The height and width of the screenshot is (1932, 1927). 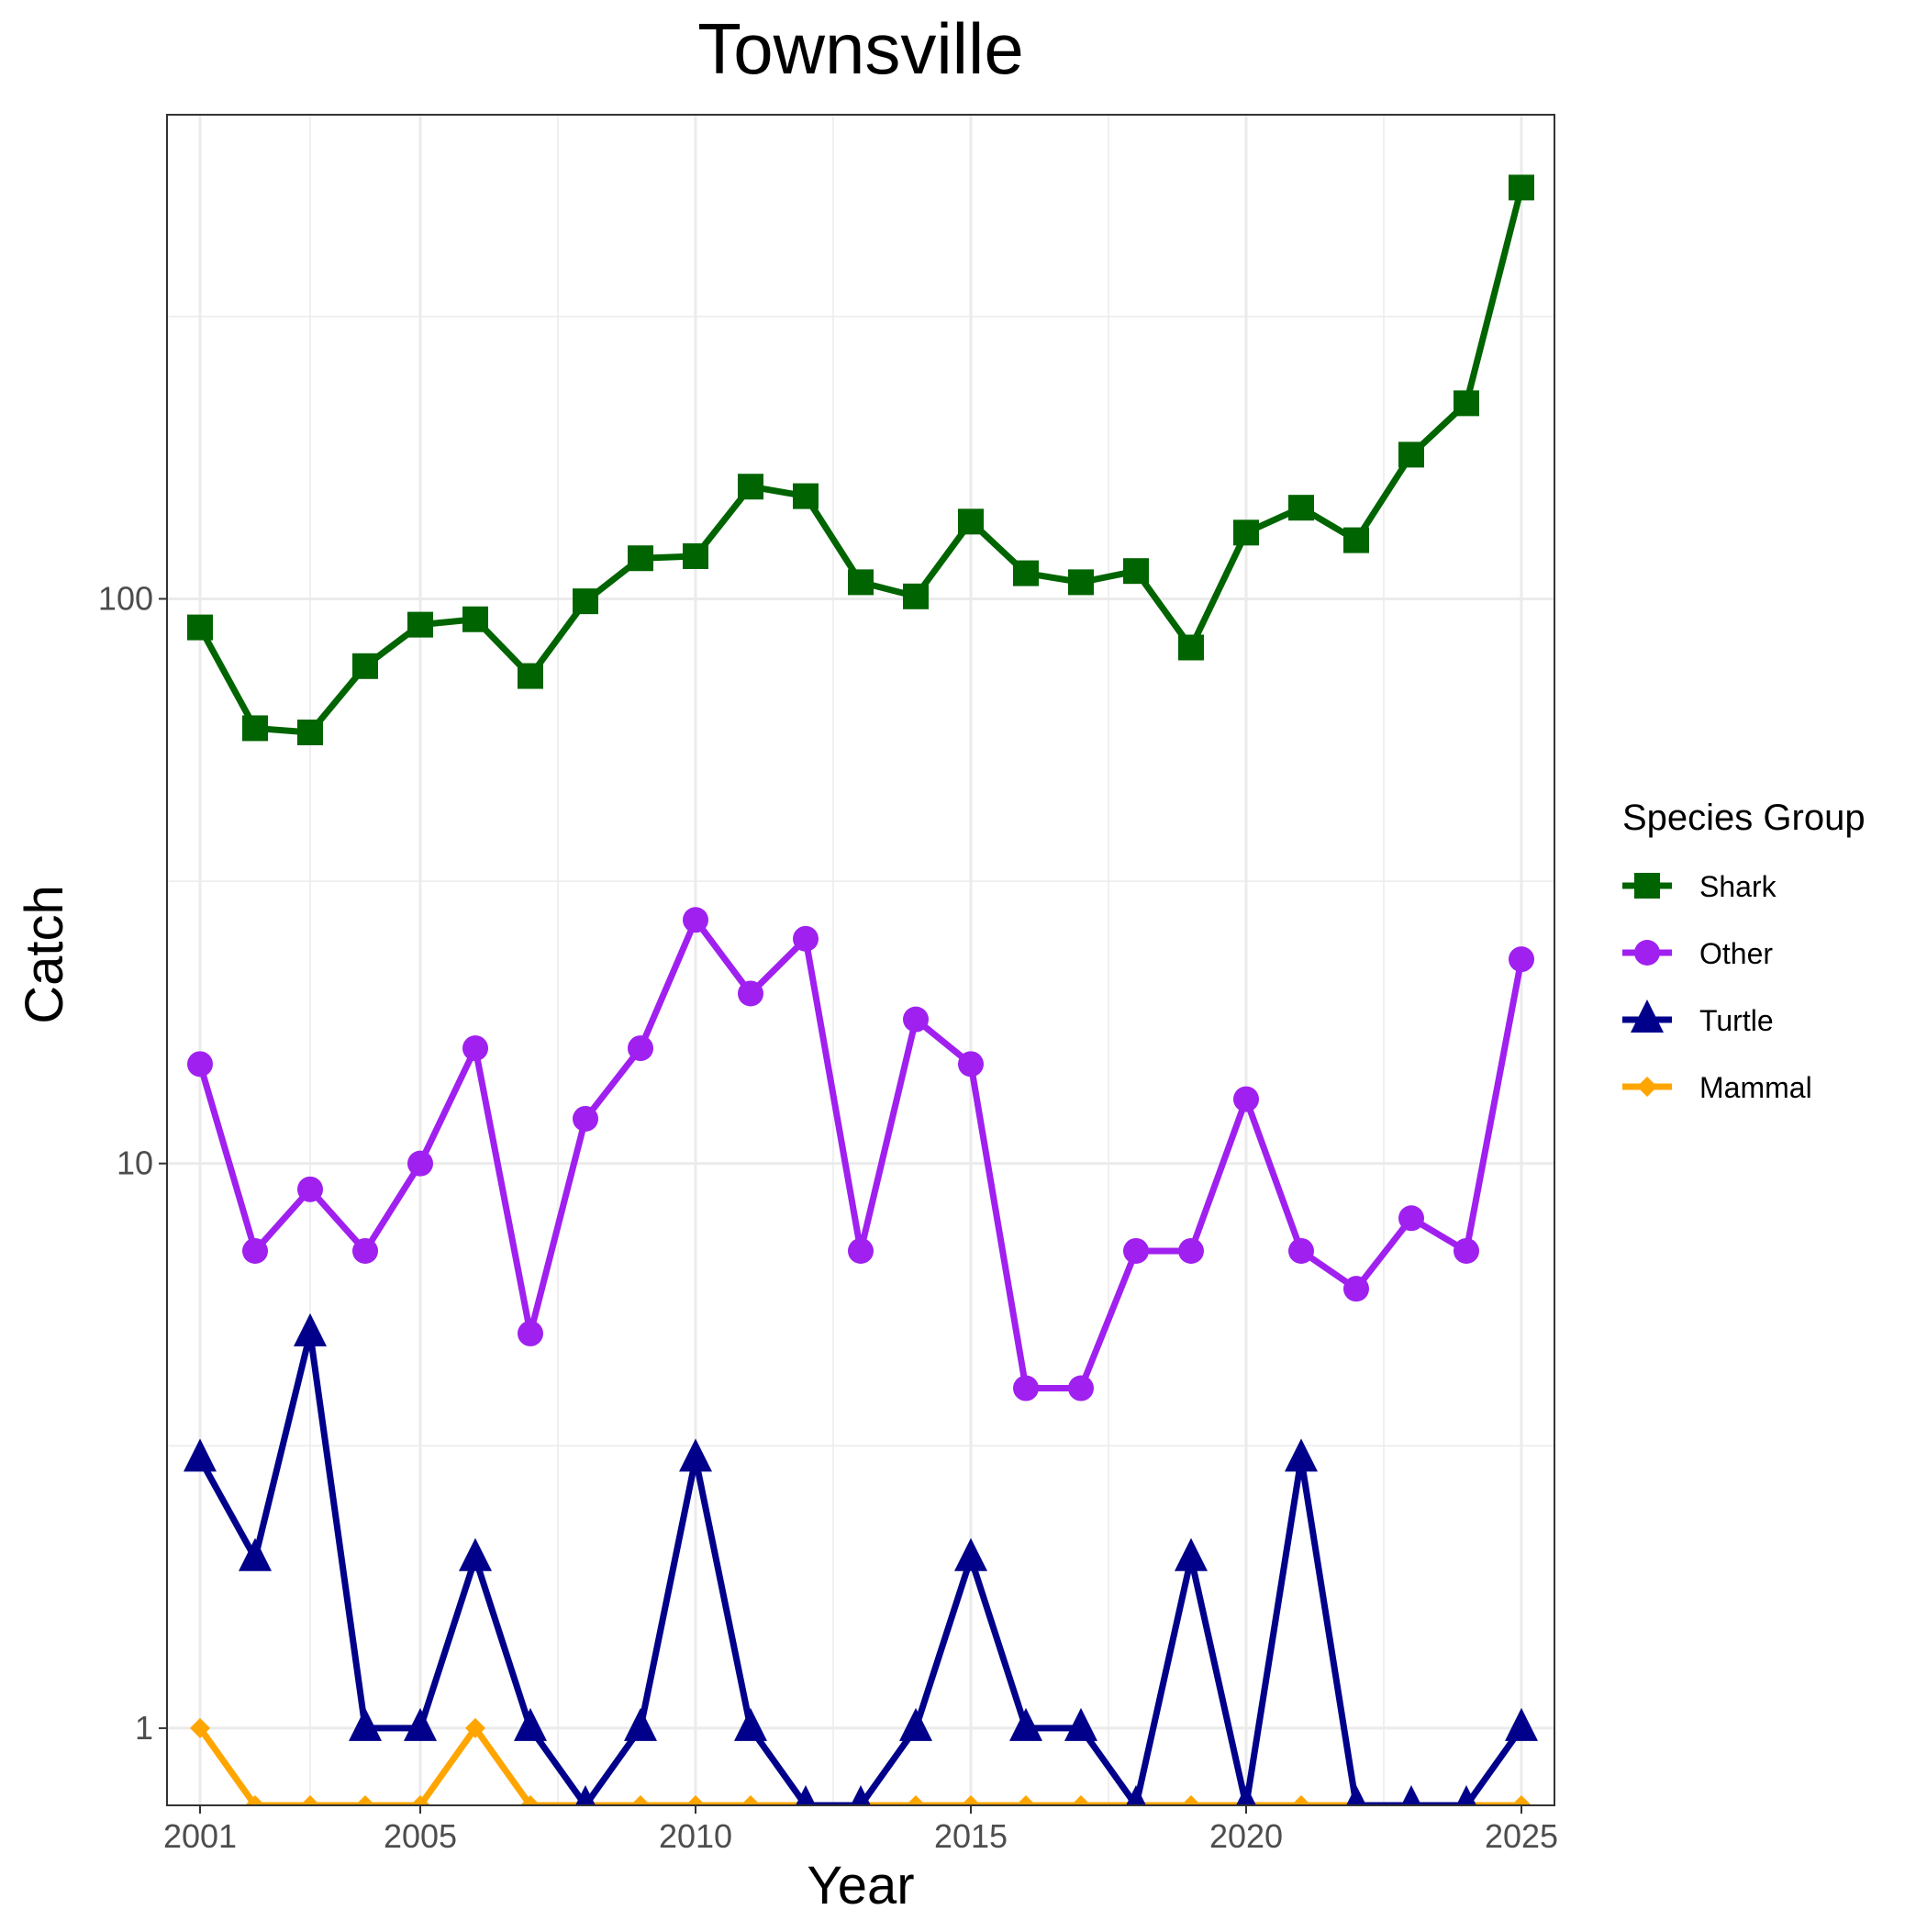 I want to click on legend-marker-mammal, so click(x=1647, y=1087).